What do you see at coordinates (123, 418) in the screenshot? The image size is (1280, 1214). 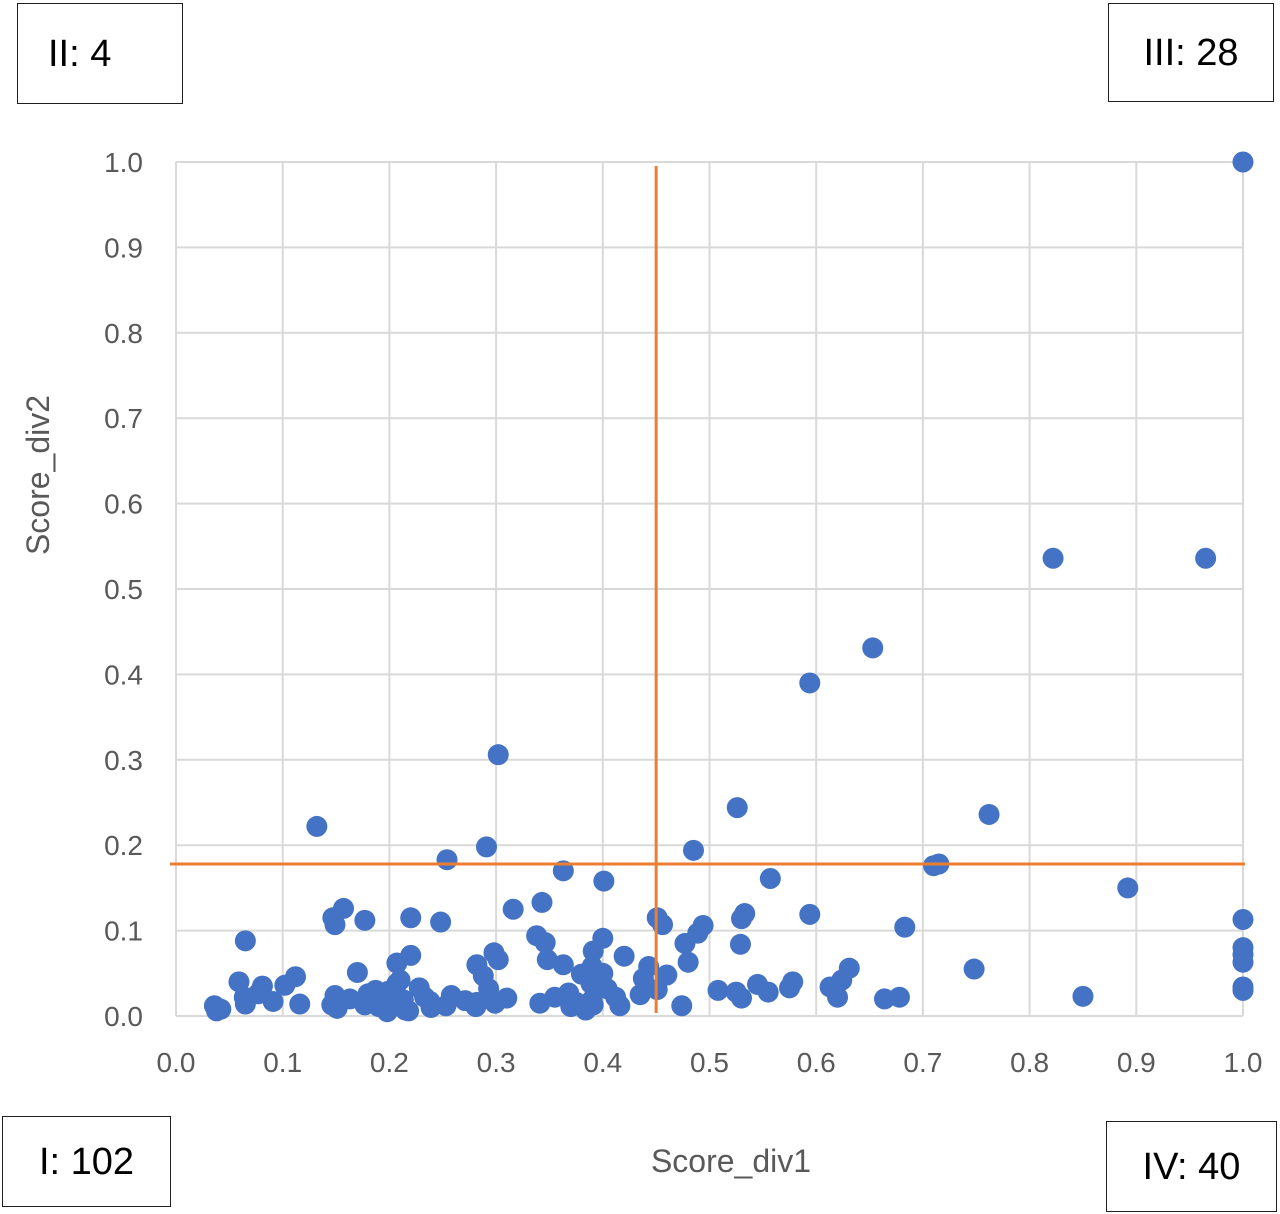 I see `y-tick-label: 0.7` at bounding box center [123, 418].